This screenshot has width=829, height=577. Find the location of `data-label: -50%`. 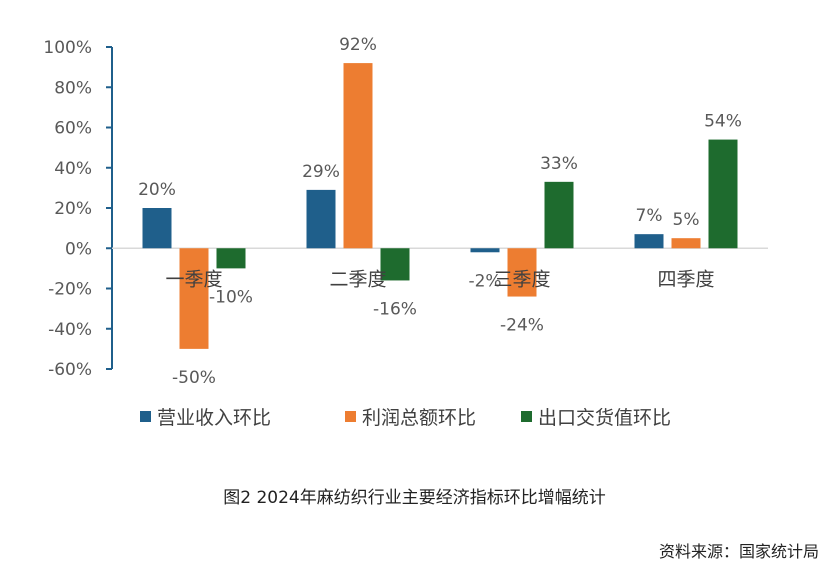

data-label: -50% is located at coordinates (194, 378).